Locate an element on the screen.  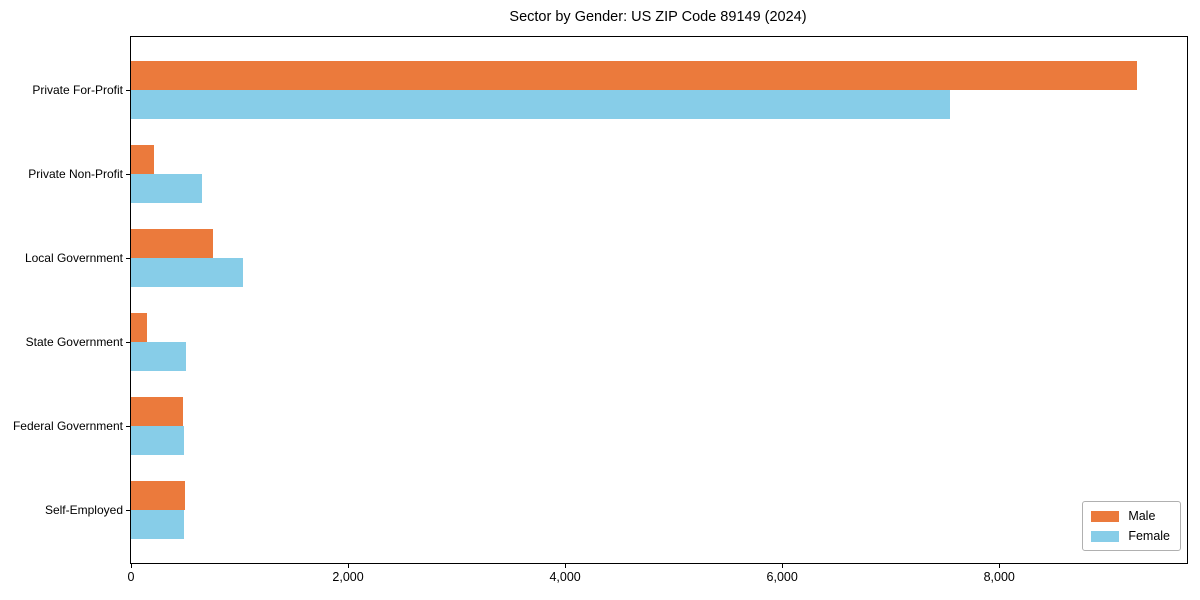
bar-male-self-employed is located at coordinates (158, 496).